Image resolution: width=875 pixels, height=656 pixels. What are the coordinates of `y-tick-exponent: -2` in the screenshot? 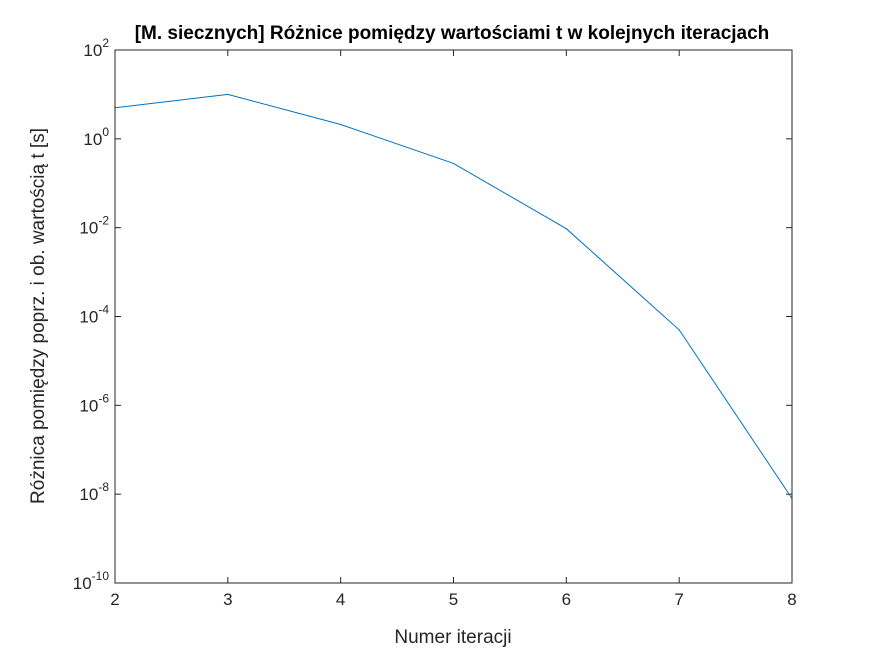 It's located at (103, 221).